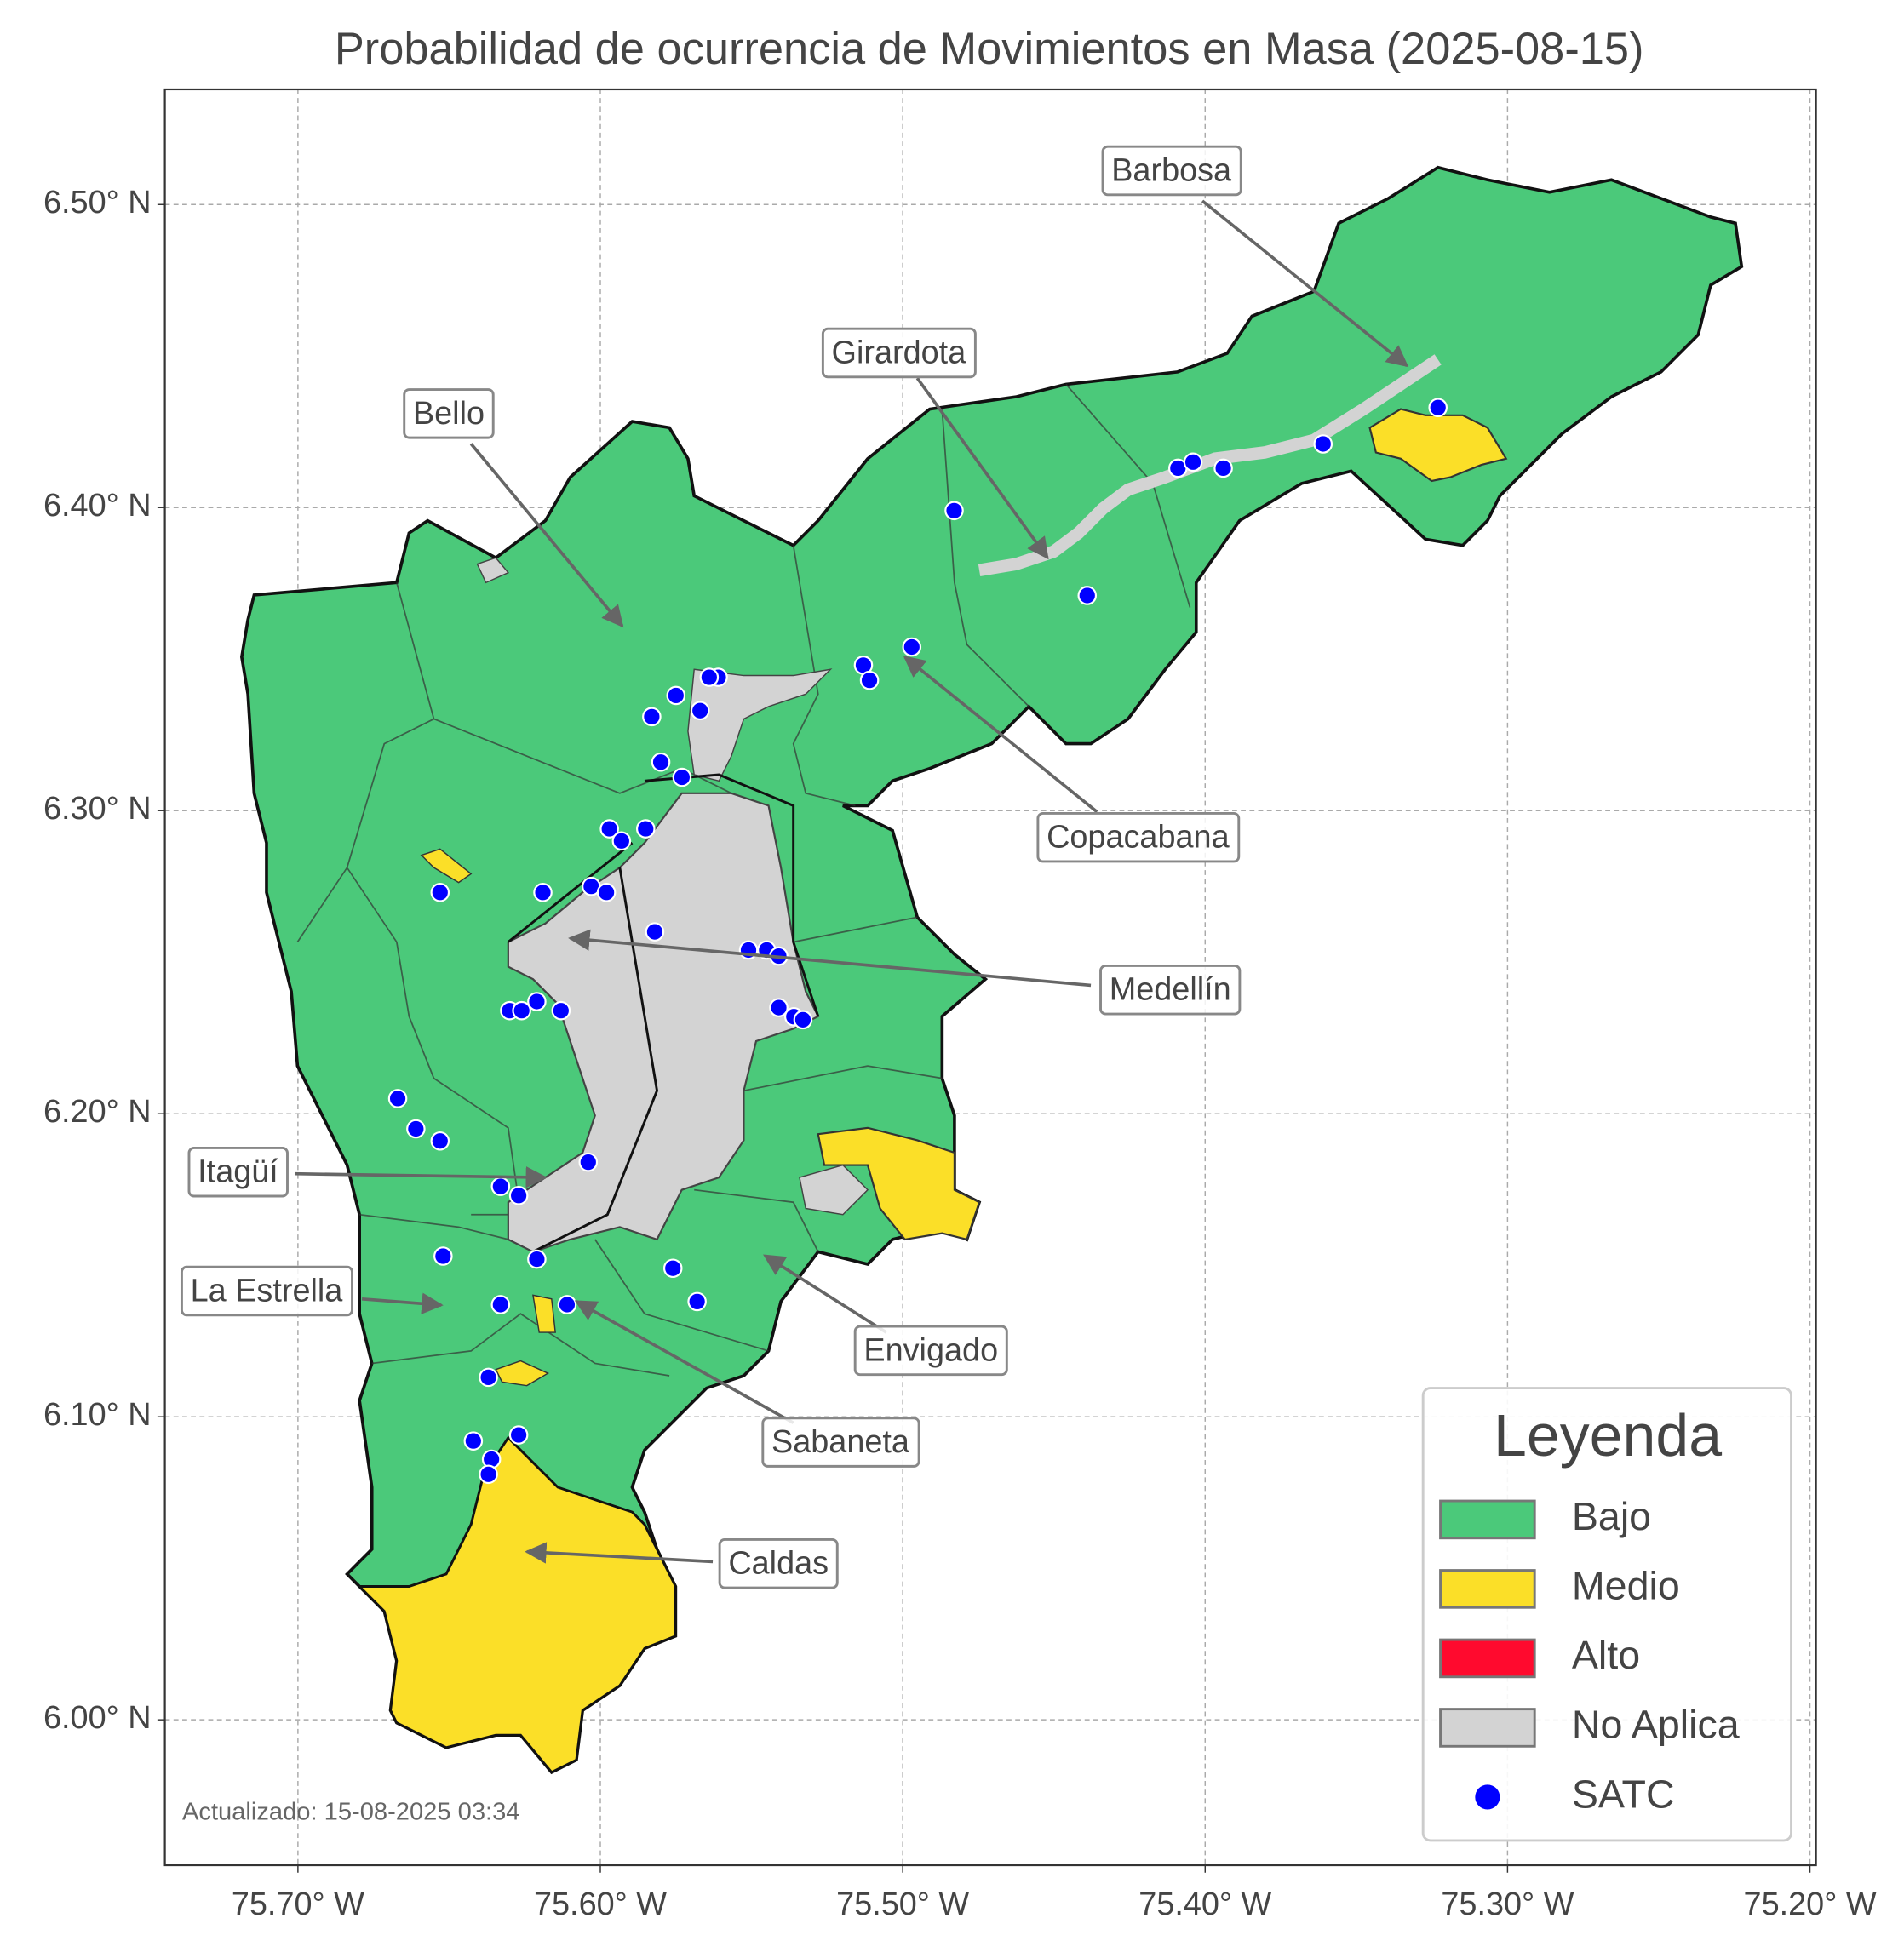 The image size is (1904, 1941). Describe the element at coordinates (1204, 1904) in the screenshot. I see `x-tick-label: 75.40° W` at that location.